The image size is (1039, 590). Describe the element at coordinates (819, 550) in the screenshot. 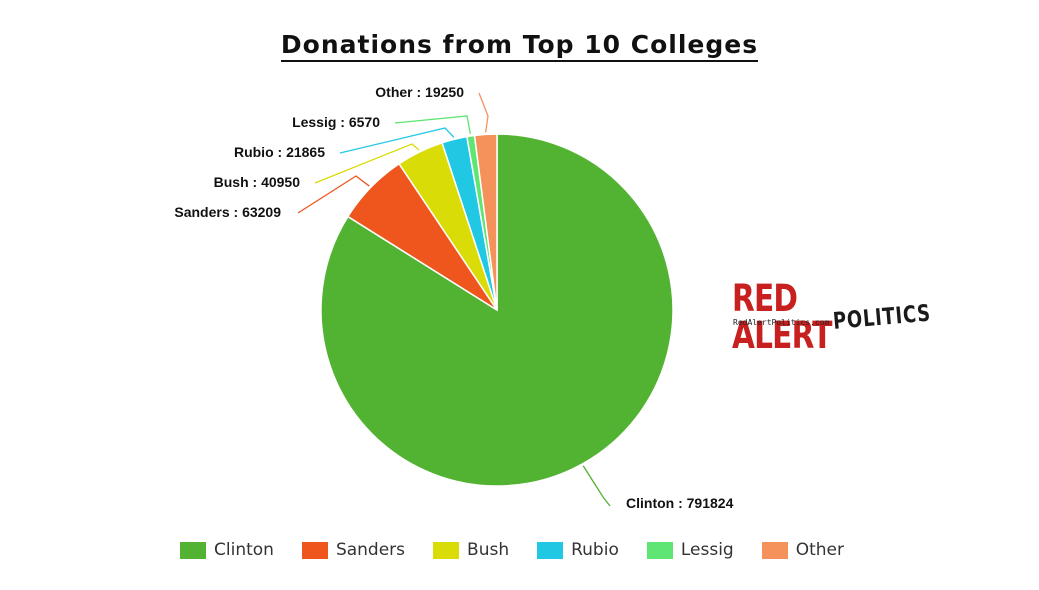

I see `legend-label-other: Other` at that location.